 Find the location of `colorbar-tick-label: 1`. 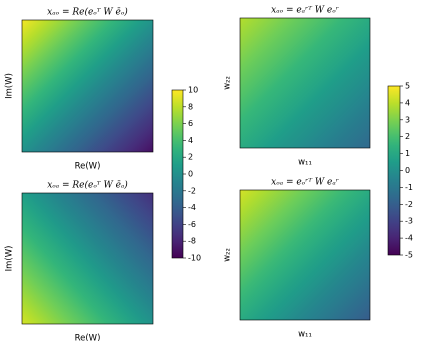

colorbar-tick-label: 1 is located at coordinates (407, 153).